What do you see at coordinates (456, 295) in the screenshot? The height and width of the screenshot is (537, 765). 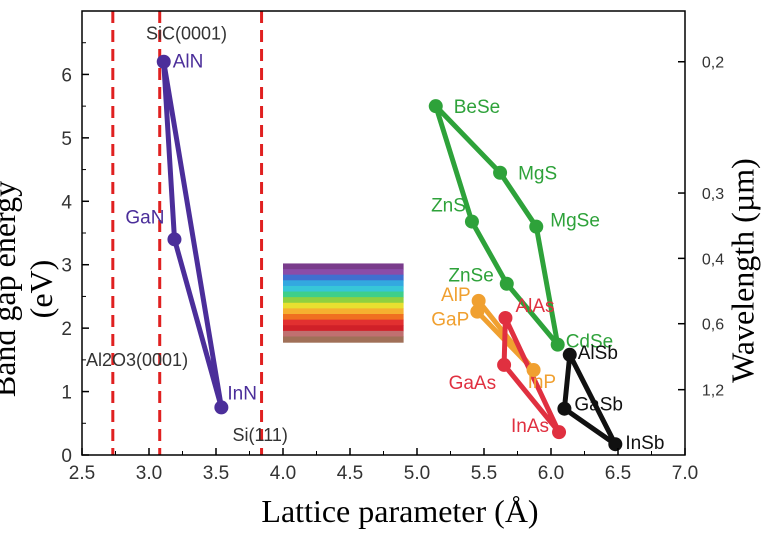 I see `label-alp: AlP` at bounding box center [456, 295].